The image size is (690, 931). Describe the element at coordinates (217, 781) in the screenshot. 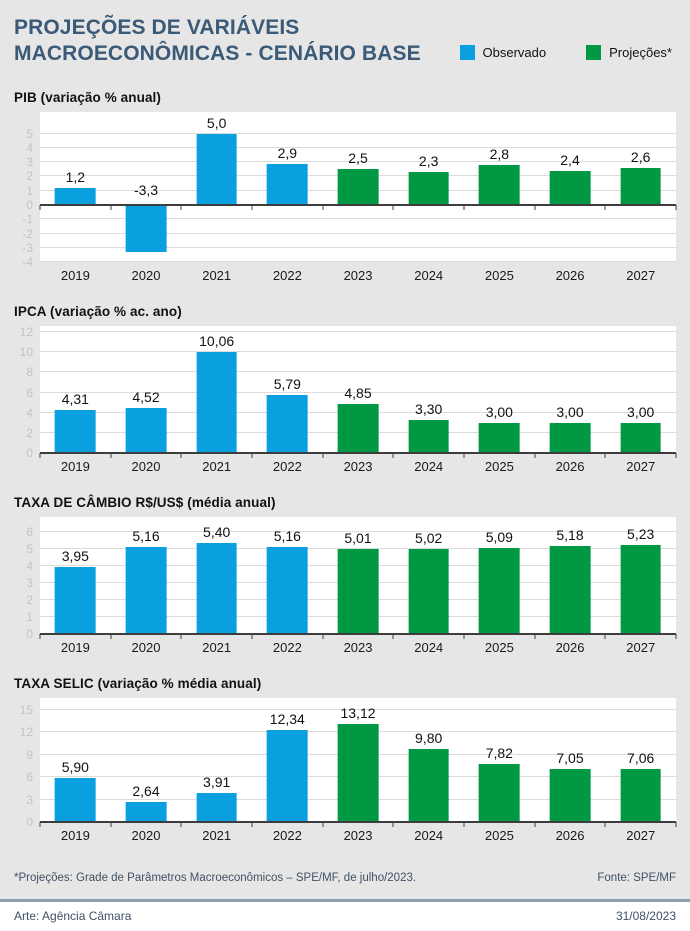

I see `bar-value-label: 3,91` at that location.